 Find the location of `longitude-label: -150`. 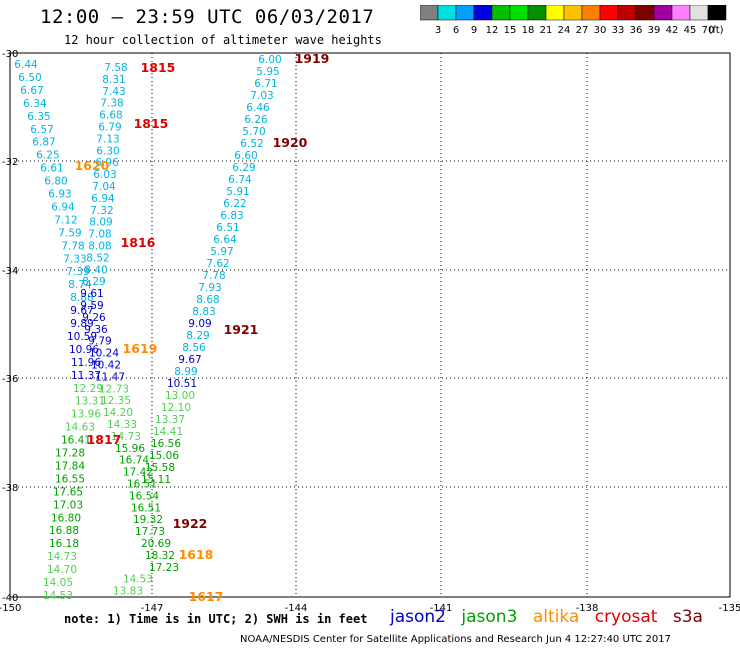

longitude-label: -150 is located at coordinates (10, 608).